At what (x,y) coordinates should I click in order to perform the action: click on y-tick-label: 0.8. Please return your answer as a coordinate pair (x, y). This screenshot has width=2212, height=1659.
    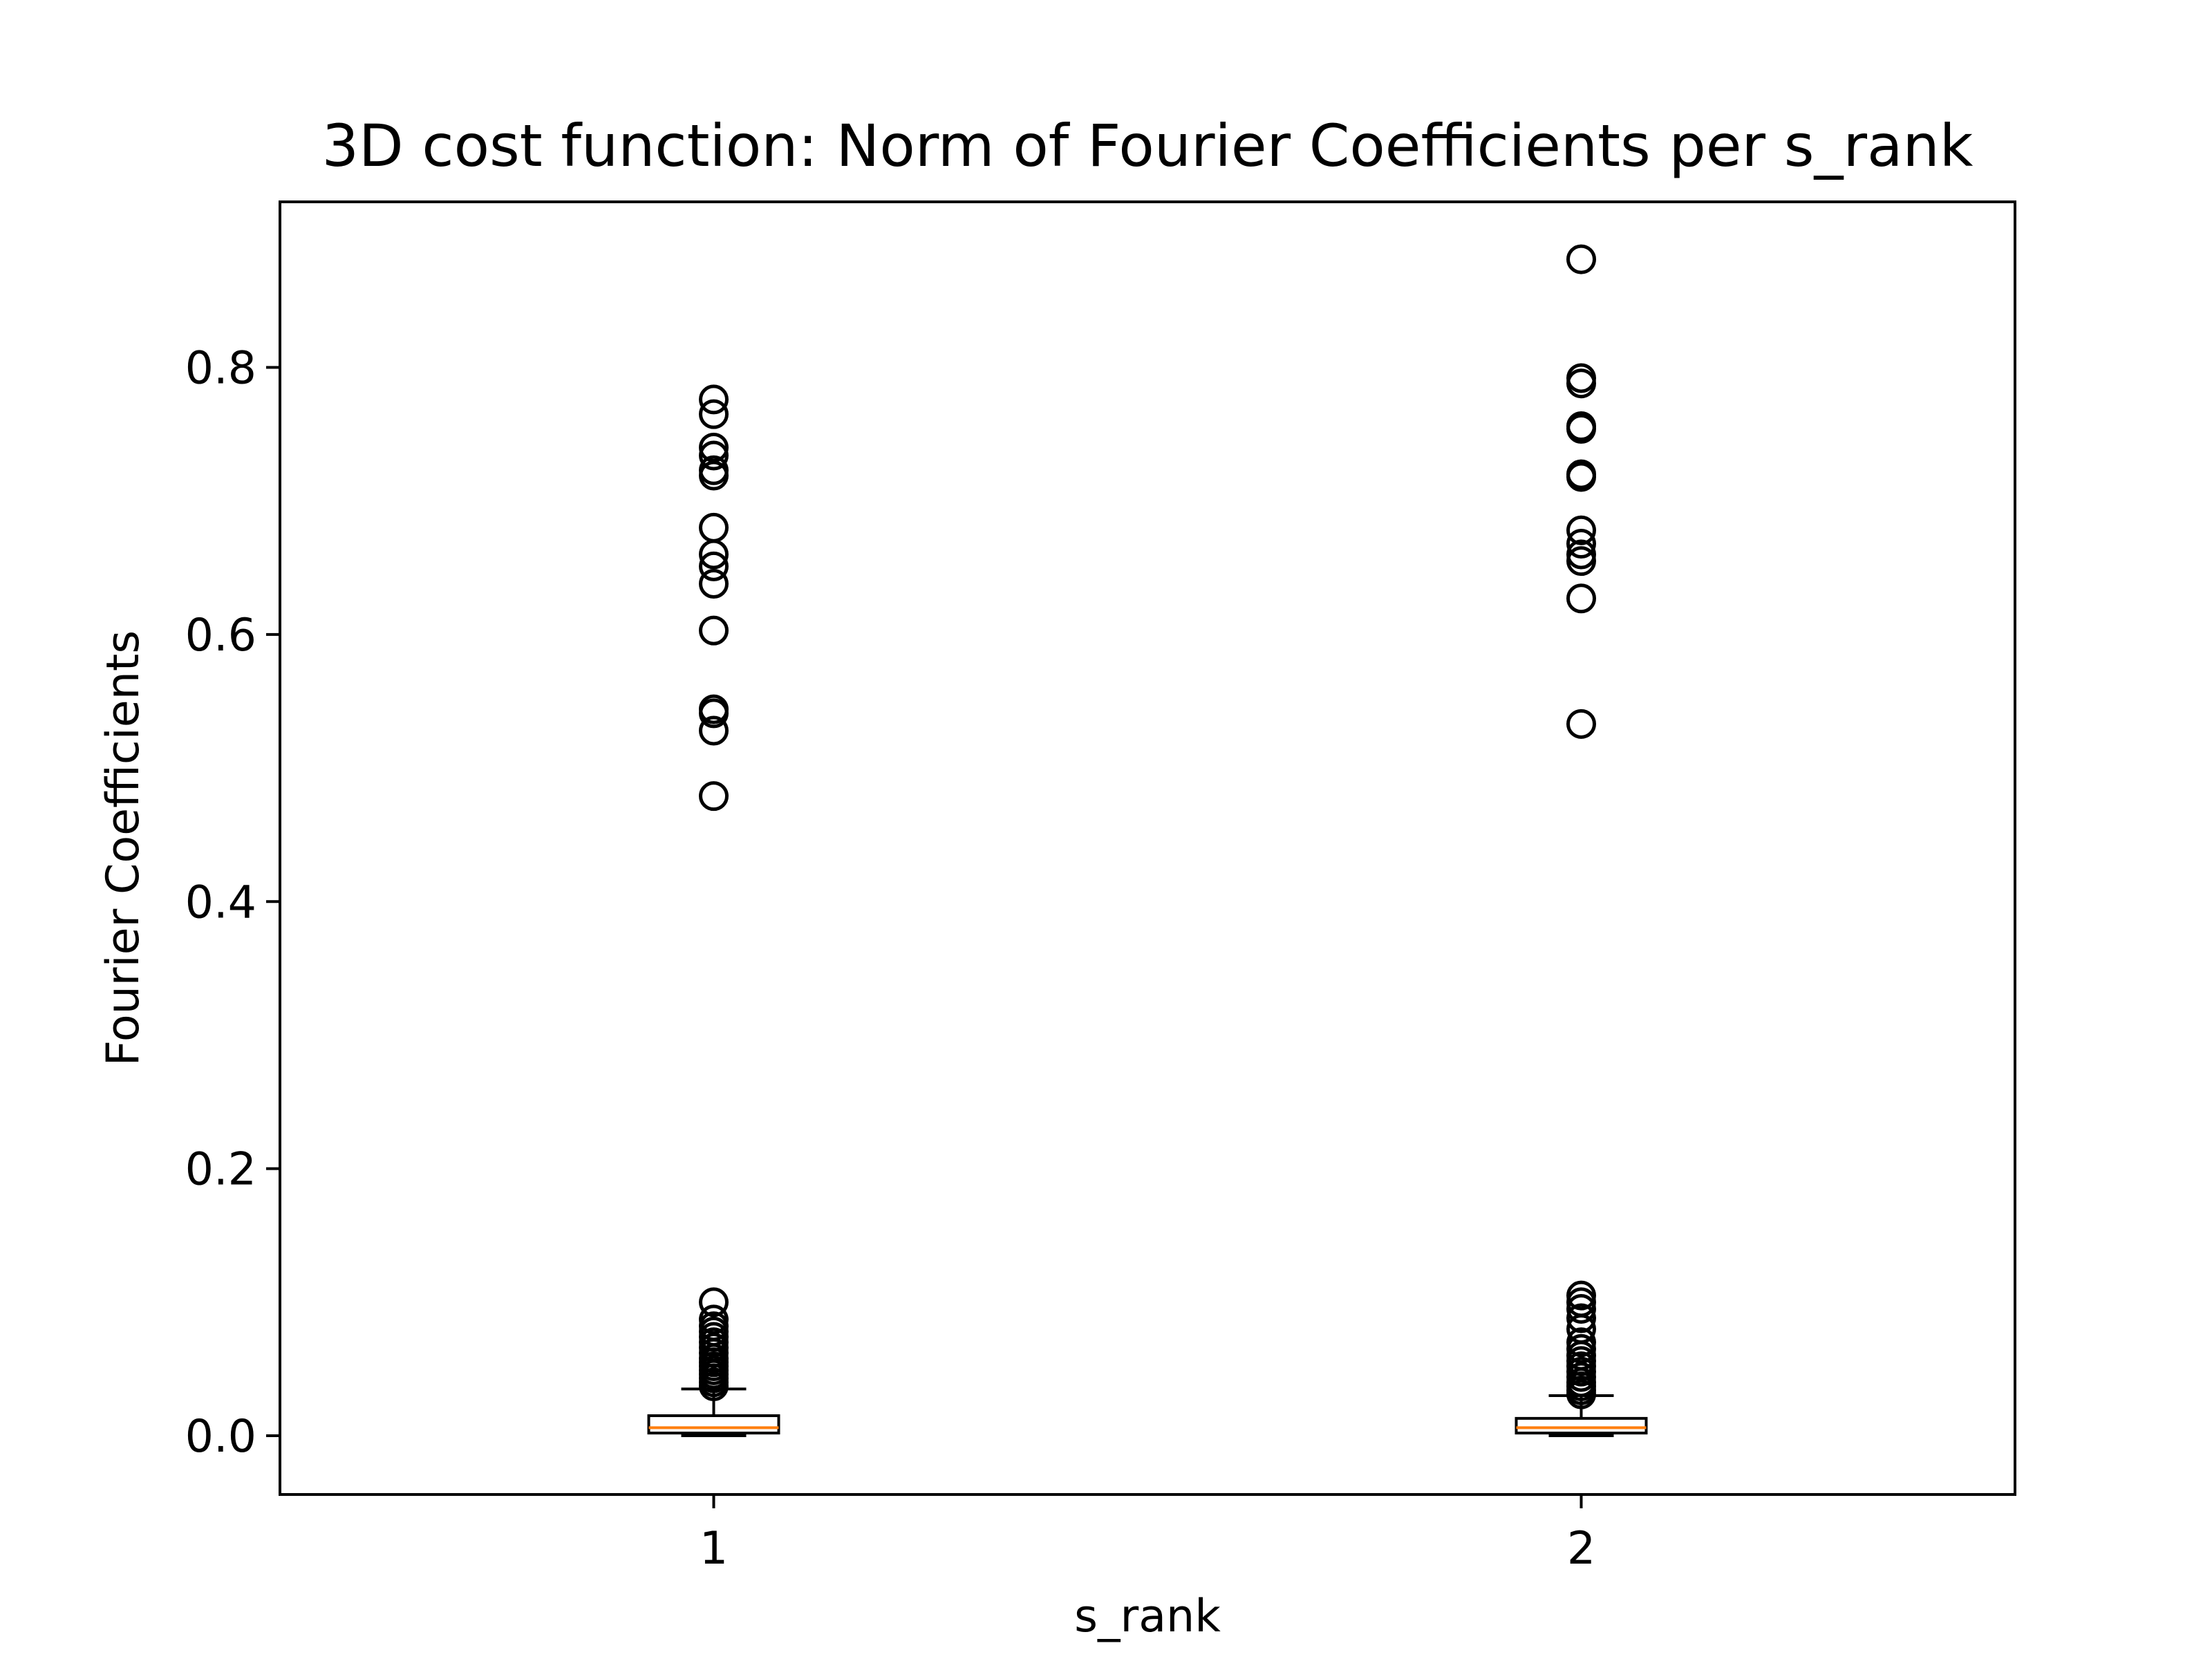
    Looking at the image, I should click on (221, 369).